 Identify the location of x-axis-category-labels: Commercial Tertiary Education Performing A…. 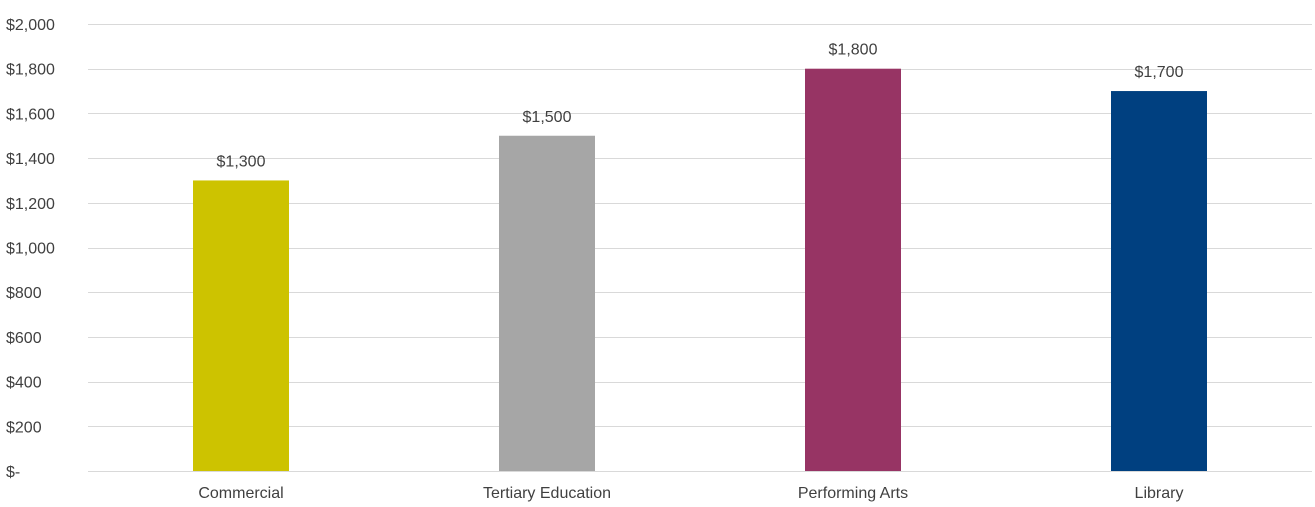
(690, 493).